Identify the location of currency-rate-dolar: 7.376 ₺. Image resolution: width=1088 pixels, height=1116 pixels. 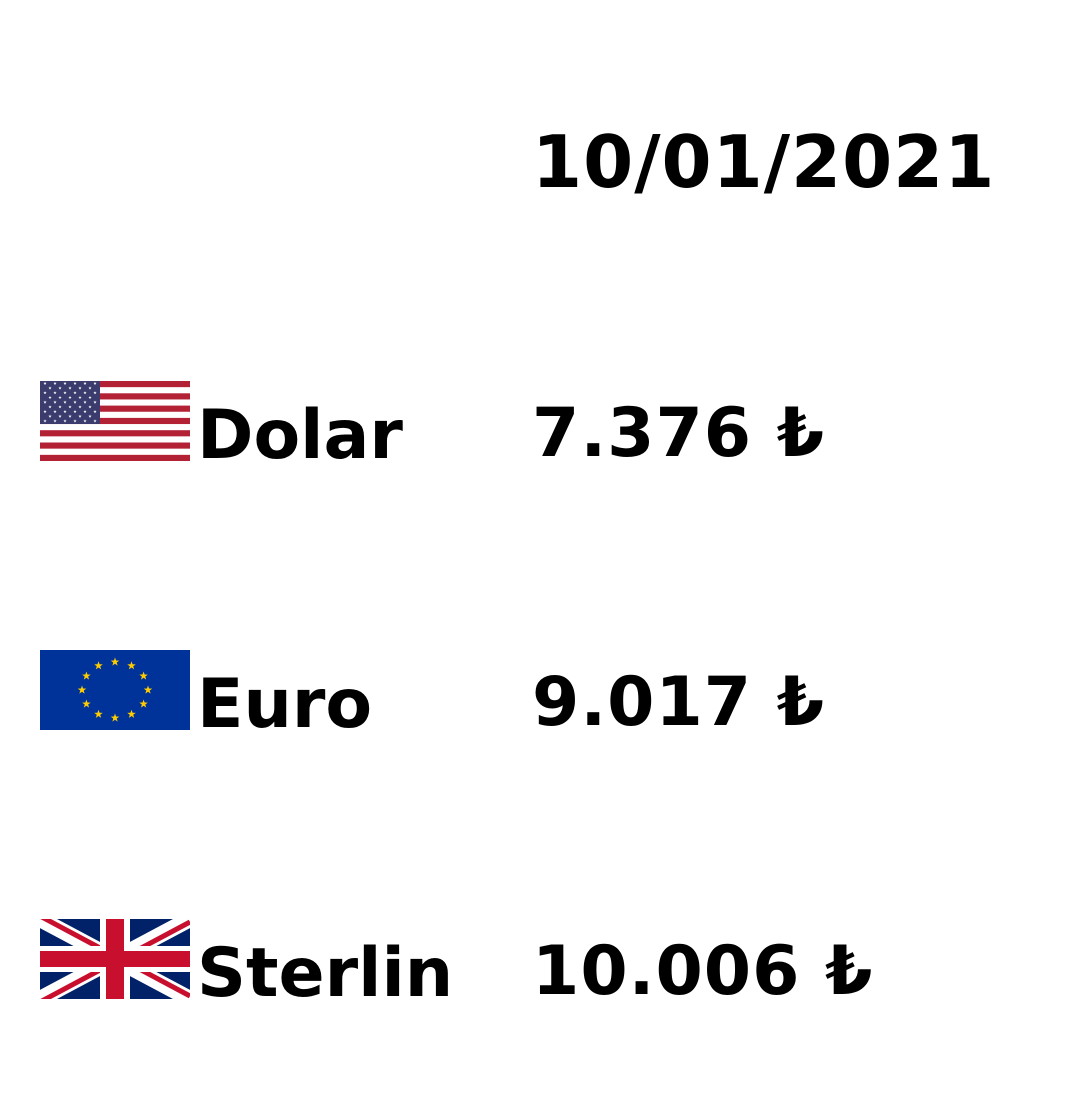
(679, 433).